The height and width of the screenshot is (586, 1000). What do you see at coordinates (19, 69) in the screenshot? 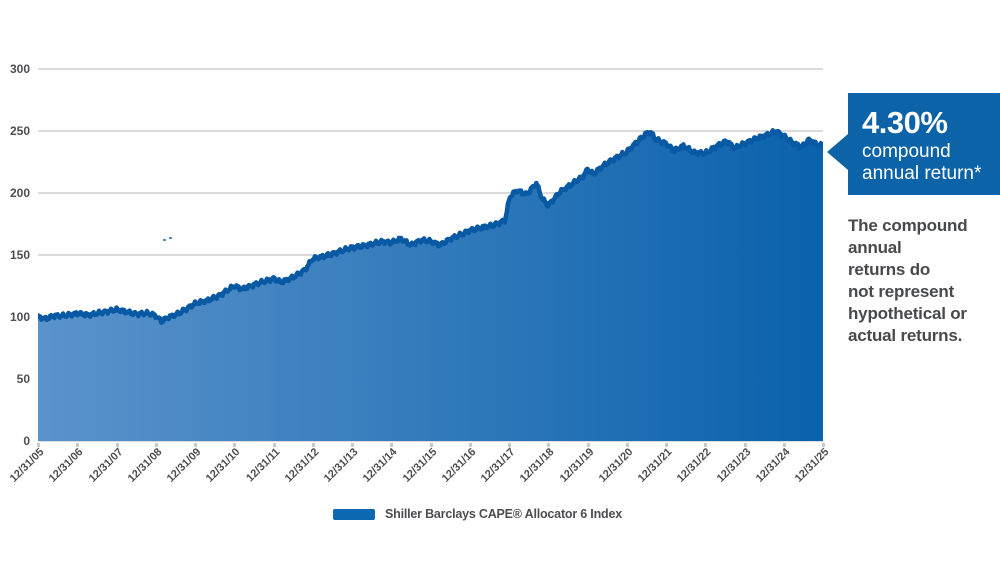
I see `y-axis-label: 300` at bounding box center [19, 69].